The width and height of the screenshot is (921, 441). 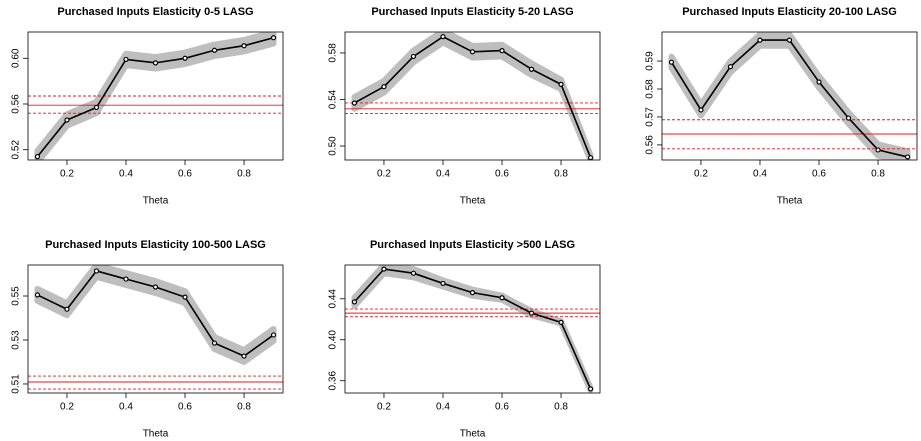 I want to click on y-tick-label: 0.44, so click(x=333, y=299).